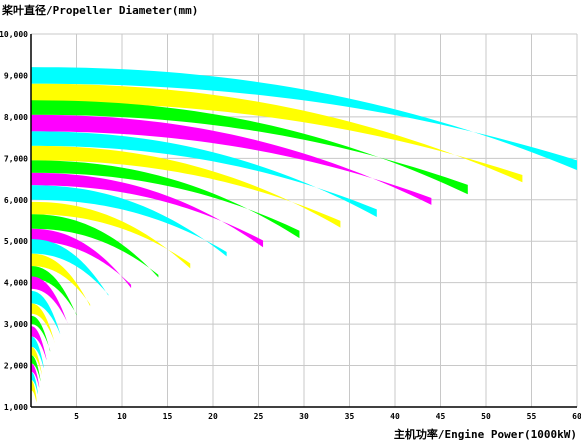 Image resolution: width=581 pixels, height=444 pixels. I want to click on y-axis-title: 桨叶直径/Propeller Diameter(mm), so click(99, 10).